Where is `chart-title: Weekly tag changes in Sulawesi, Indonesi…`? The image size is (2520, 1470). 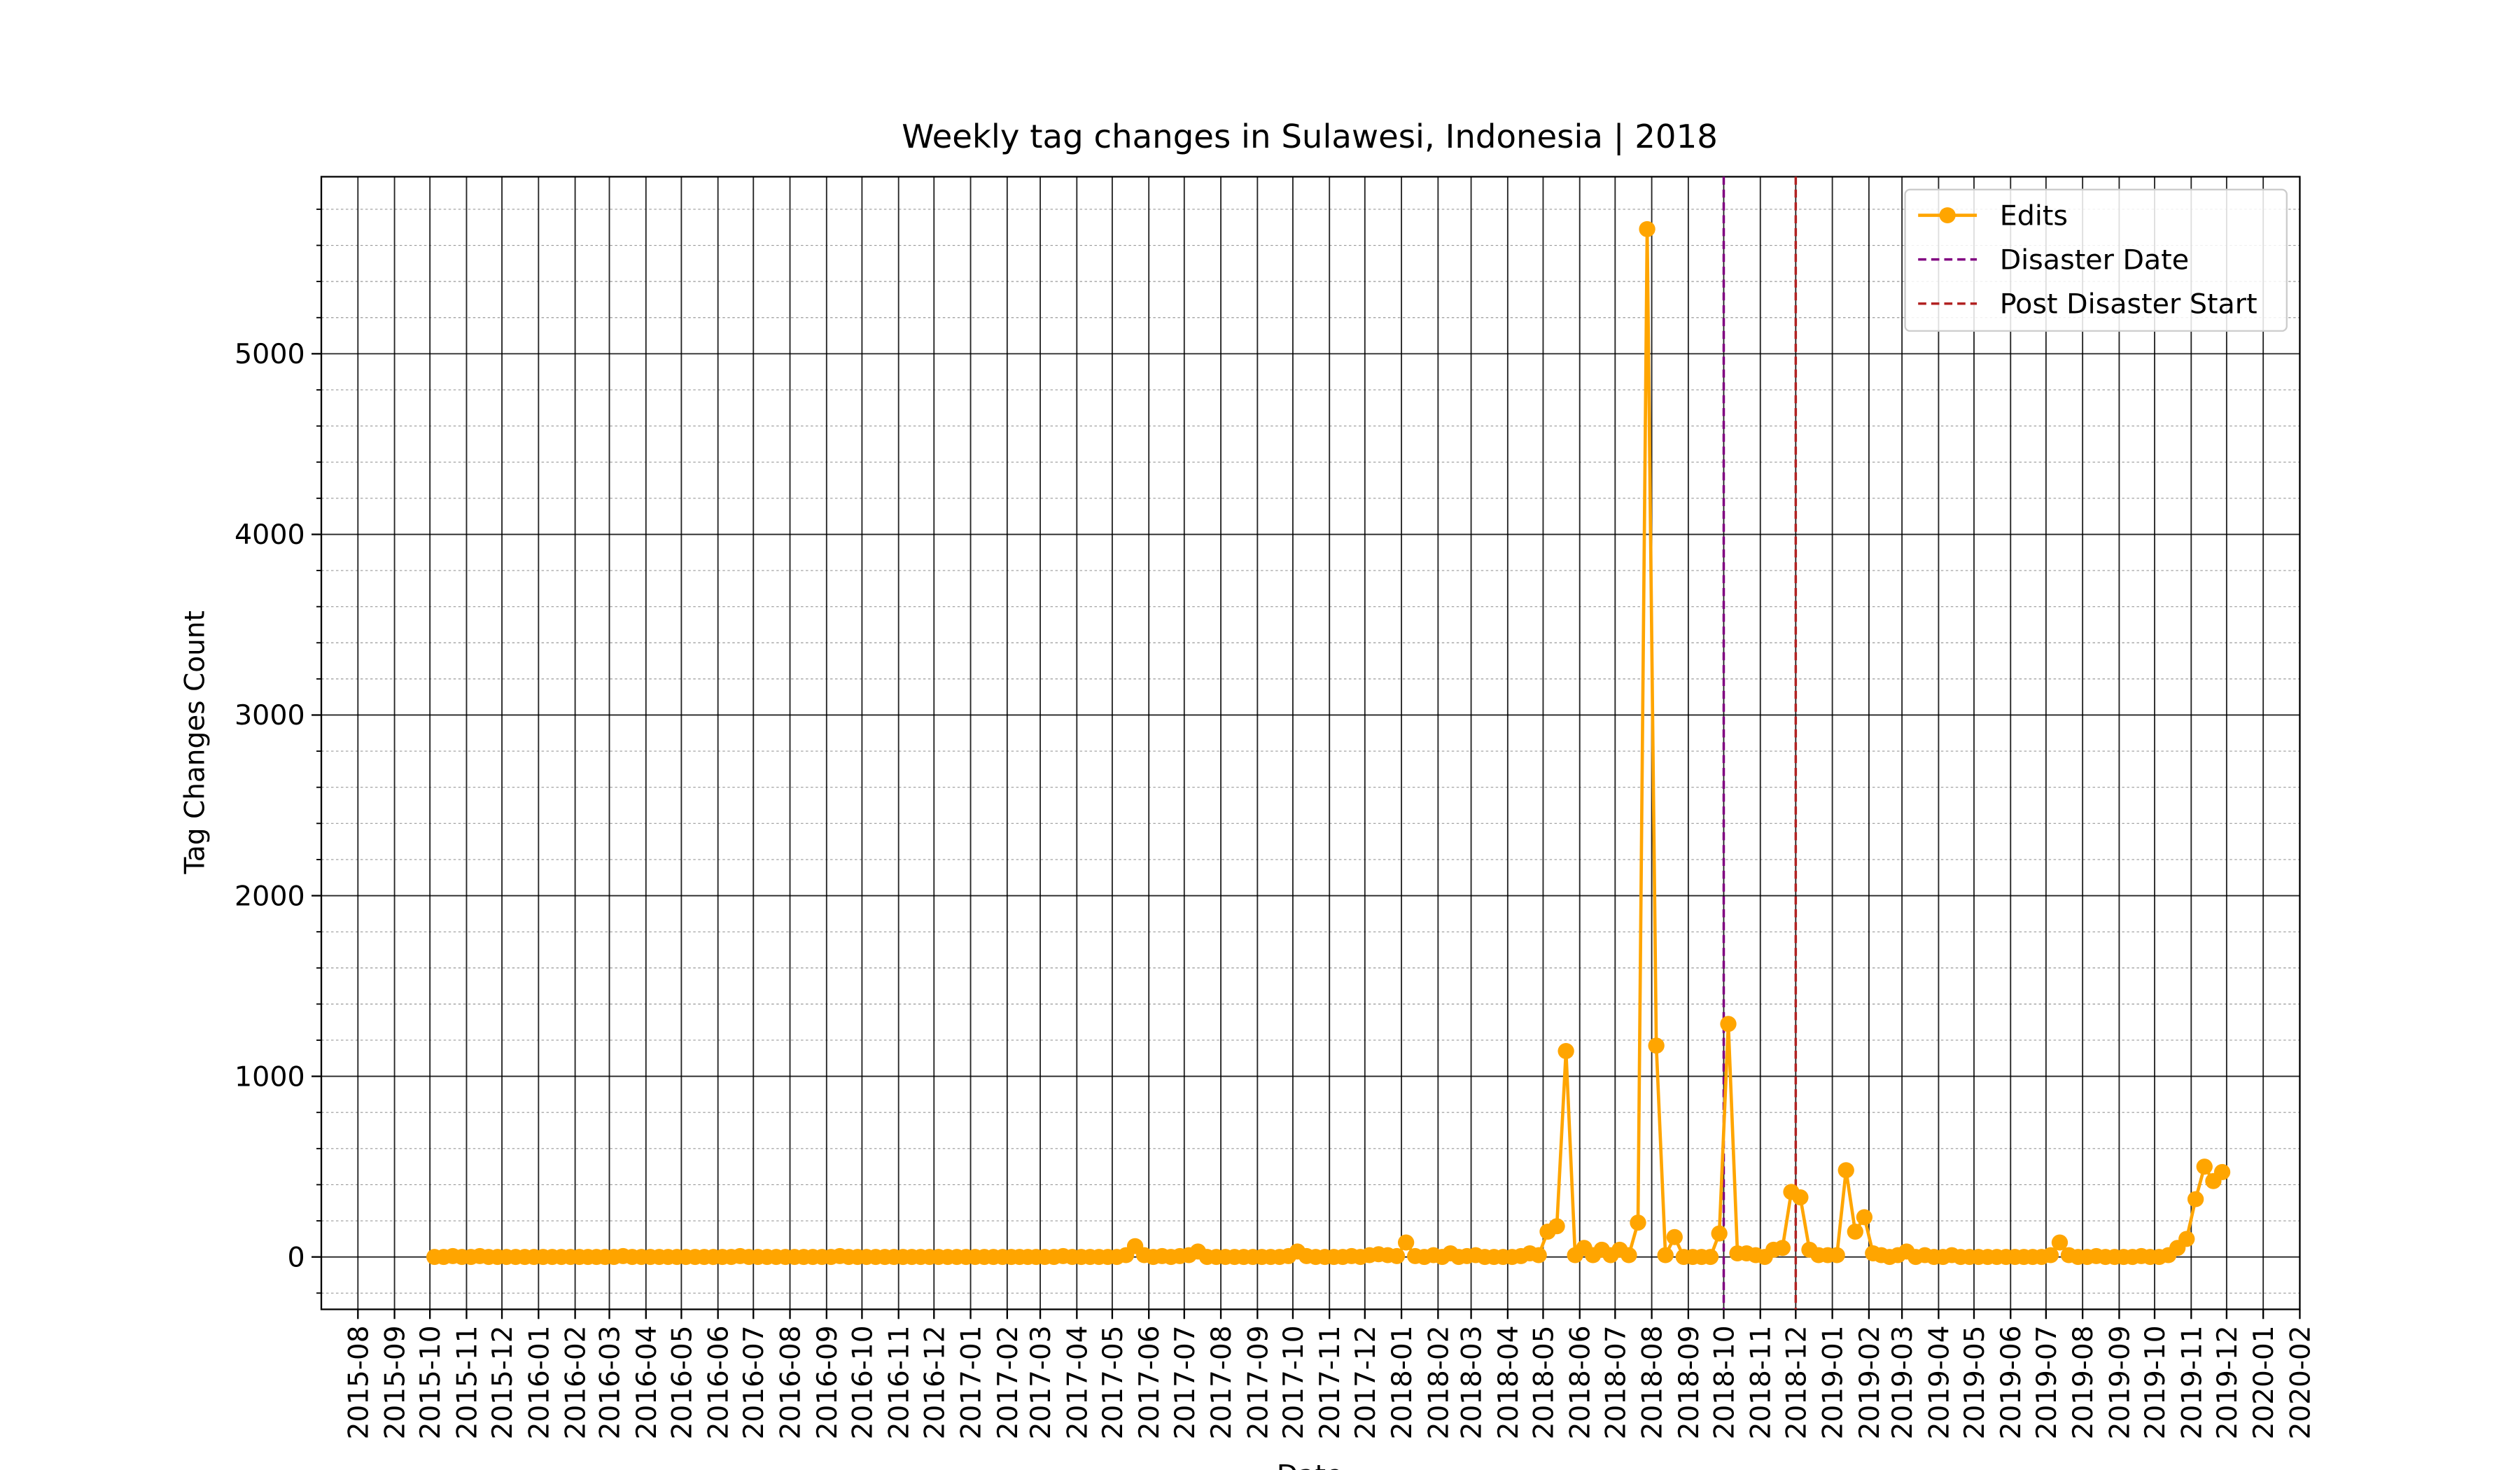 chart-title: Weekly tag changes in Sulawesi, Indonesi… is located at coordinates (1310, 137).